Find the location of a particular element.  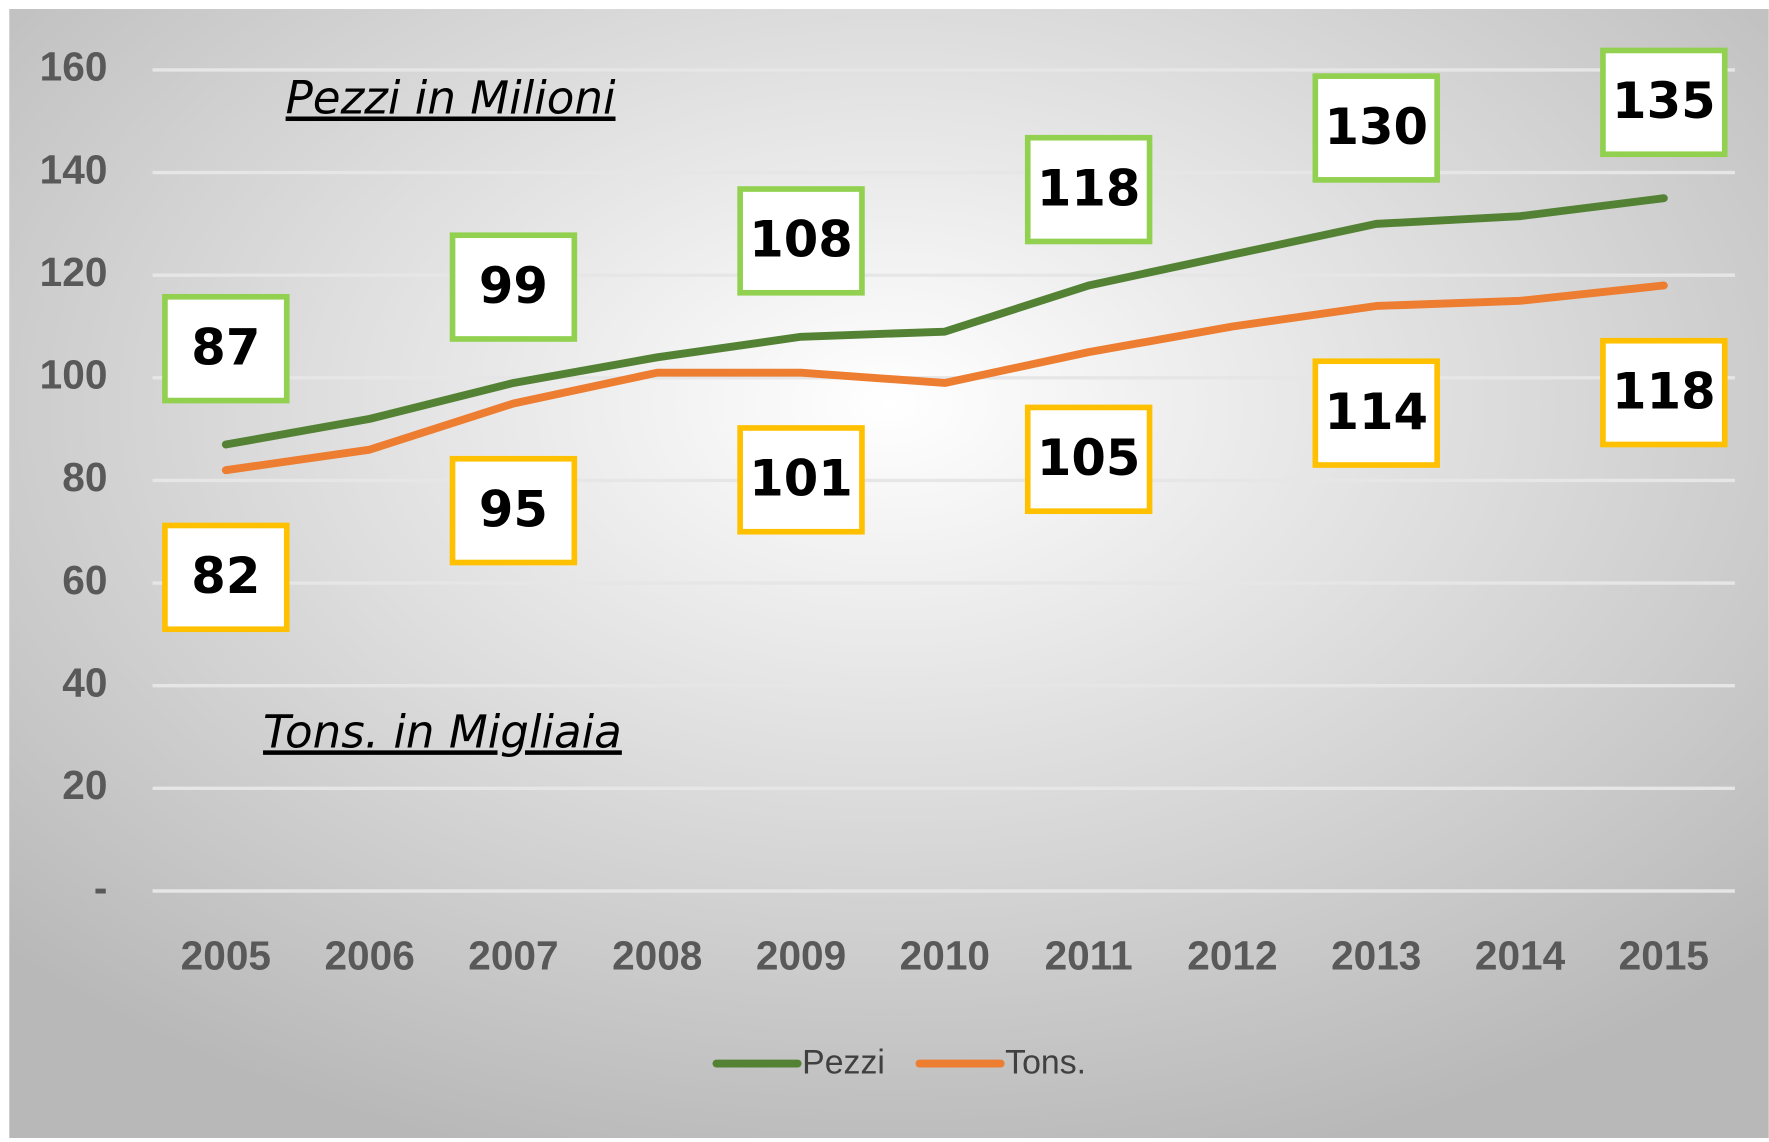

x-tick-label: 2006 is located at coordinates (369, 955).